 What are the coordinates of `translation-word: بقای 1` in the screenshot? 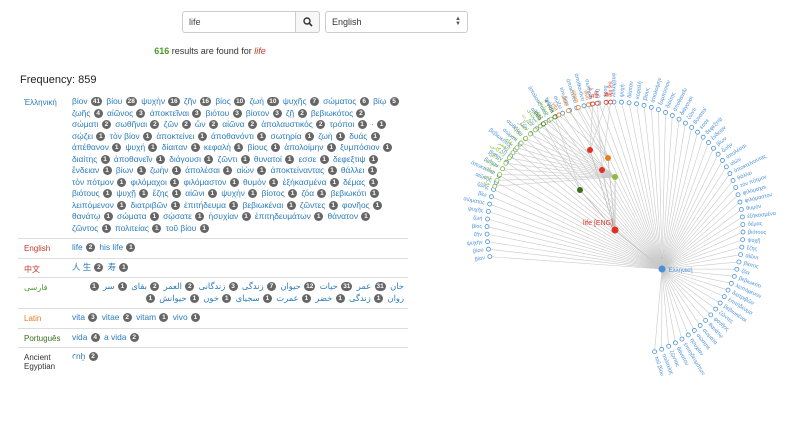 It's located at (132, 286).